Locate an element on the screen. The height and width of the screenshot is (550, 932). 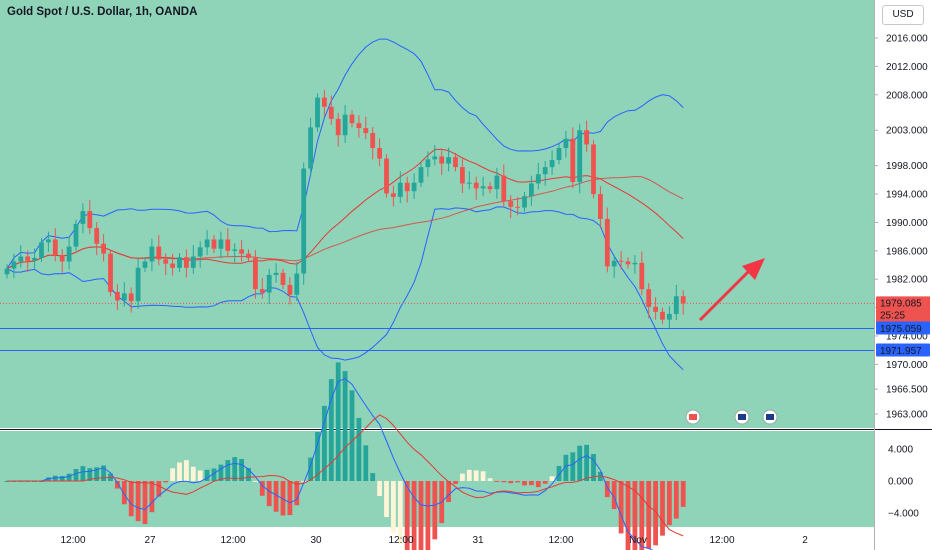
x-tick-label: Nov is located at coordinates (638, 540).